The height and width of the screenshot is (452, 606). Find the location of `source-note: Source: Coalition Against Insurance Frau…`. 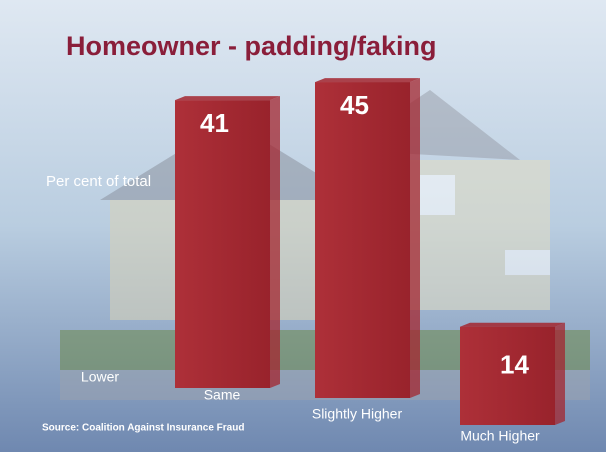

source-note: Source: Coalition Against Insurance Frau… is located at coordinates (143, 428).